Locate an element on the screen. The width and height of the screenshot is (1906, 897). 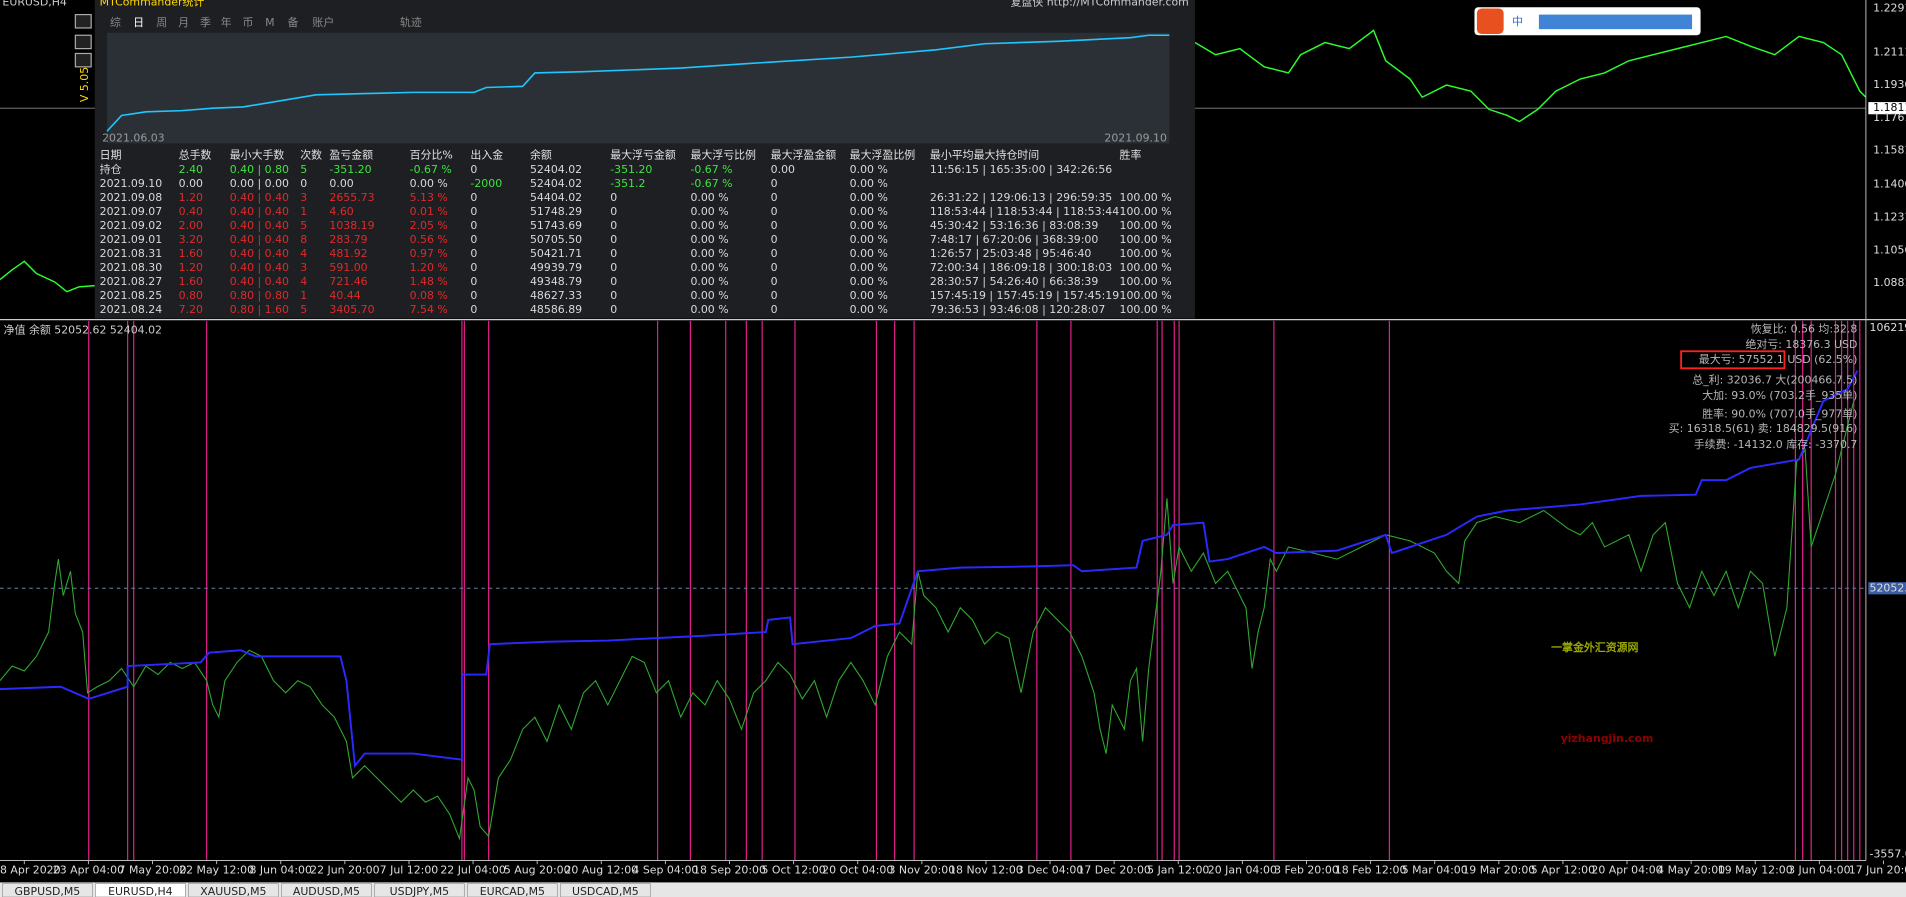
symbol-tab: AUDUSD,M5 is located at coordinates (326, 891).